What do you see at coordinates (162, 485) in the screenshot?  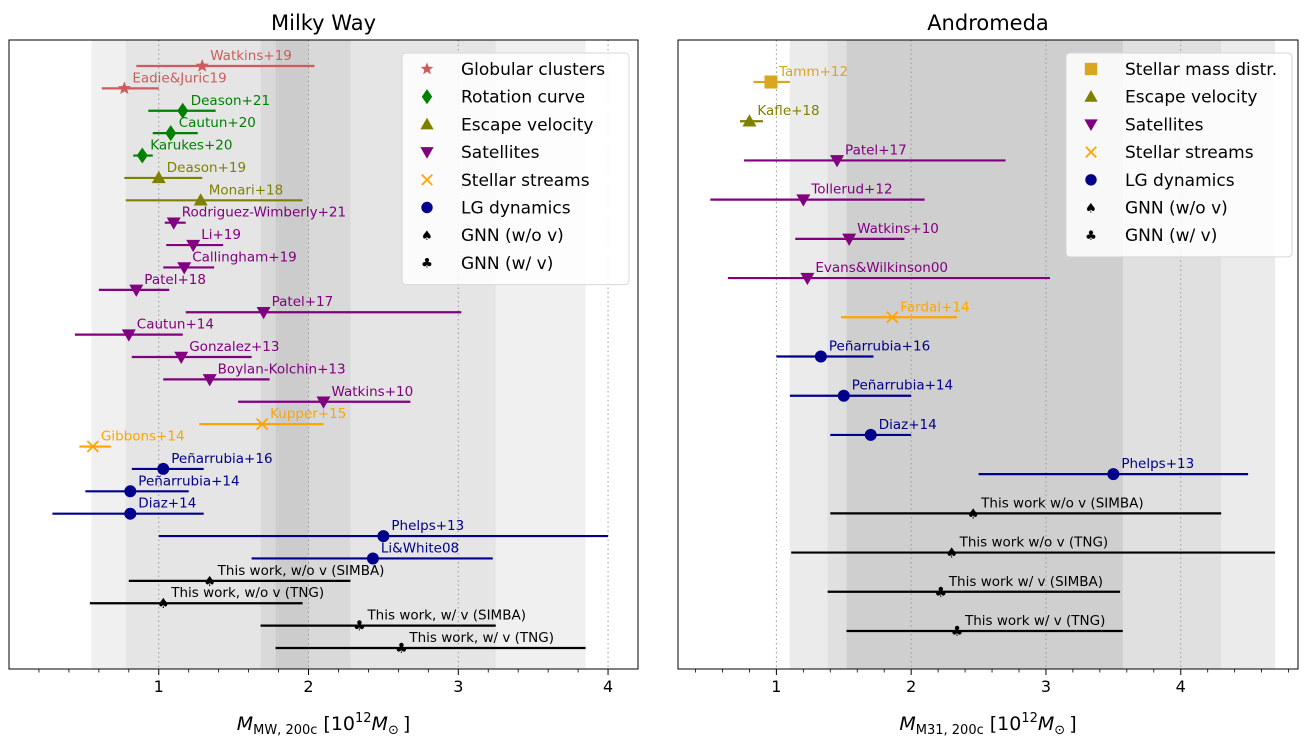 I see `data-point-pe-arrubia-14: Peñarrubia+14` at bounding box center [162, 485].